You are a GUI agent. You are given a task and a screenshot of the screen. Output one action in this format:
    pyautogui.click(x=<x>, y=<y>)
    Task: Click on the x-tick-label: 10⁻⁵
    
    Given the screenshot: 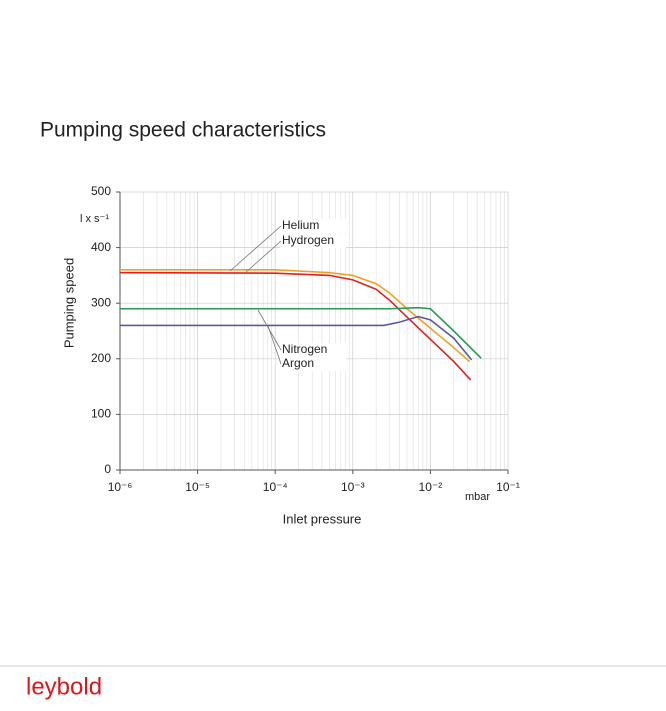 What is the action you would take?
    pyautogui.click(x=197, y=487)
    